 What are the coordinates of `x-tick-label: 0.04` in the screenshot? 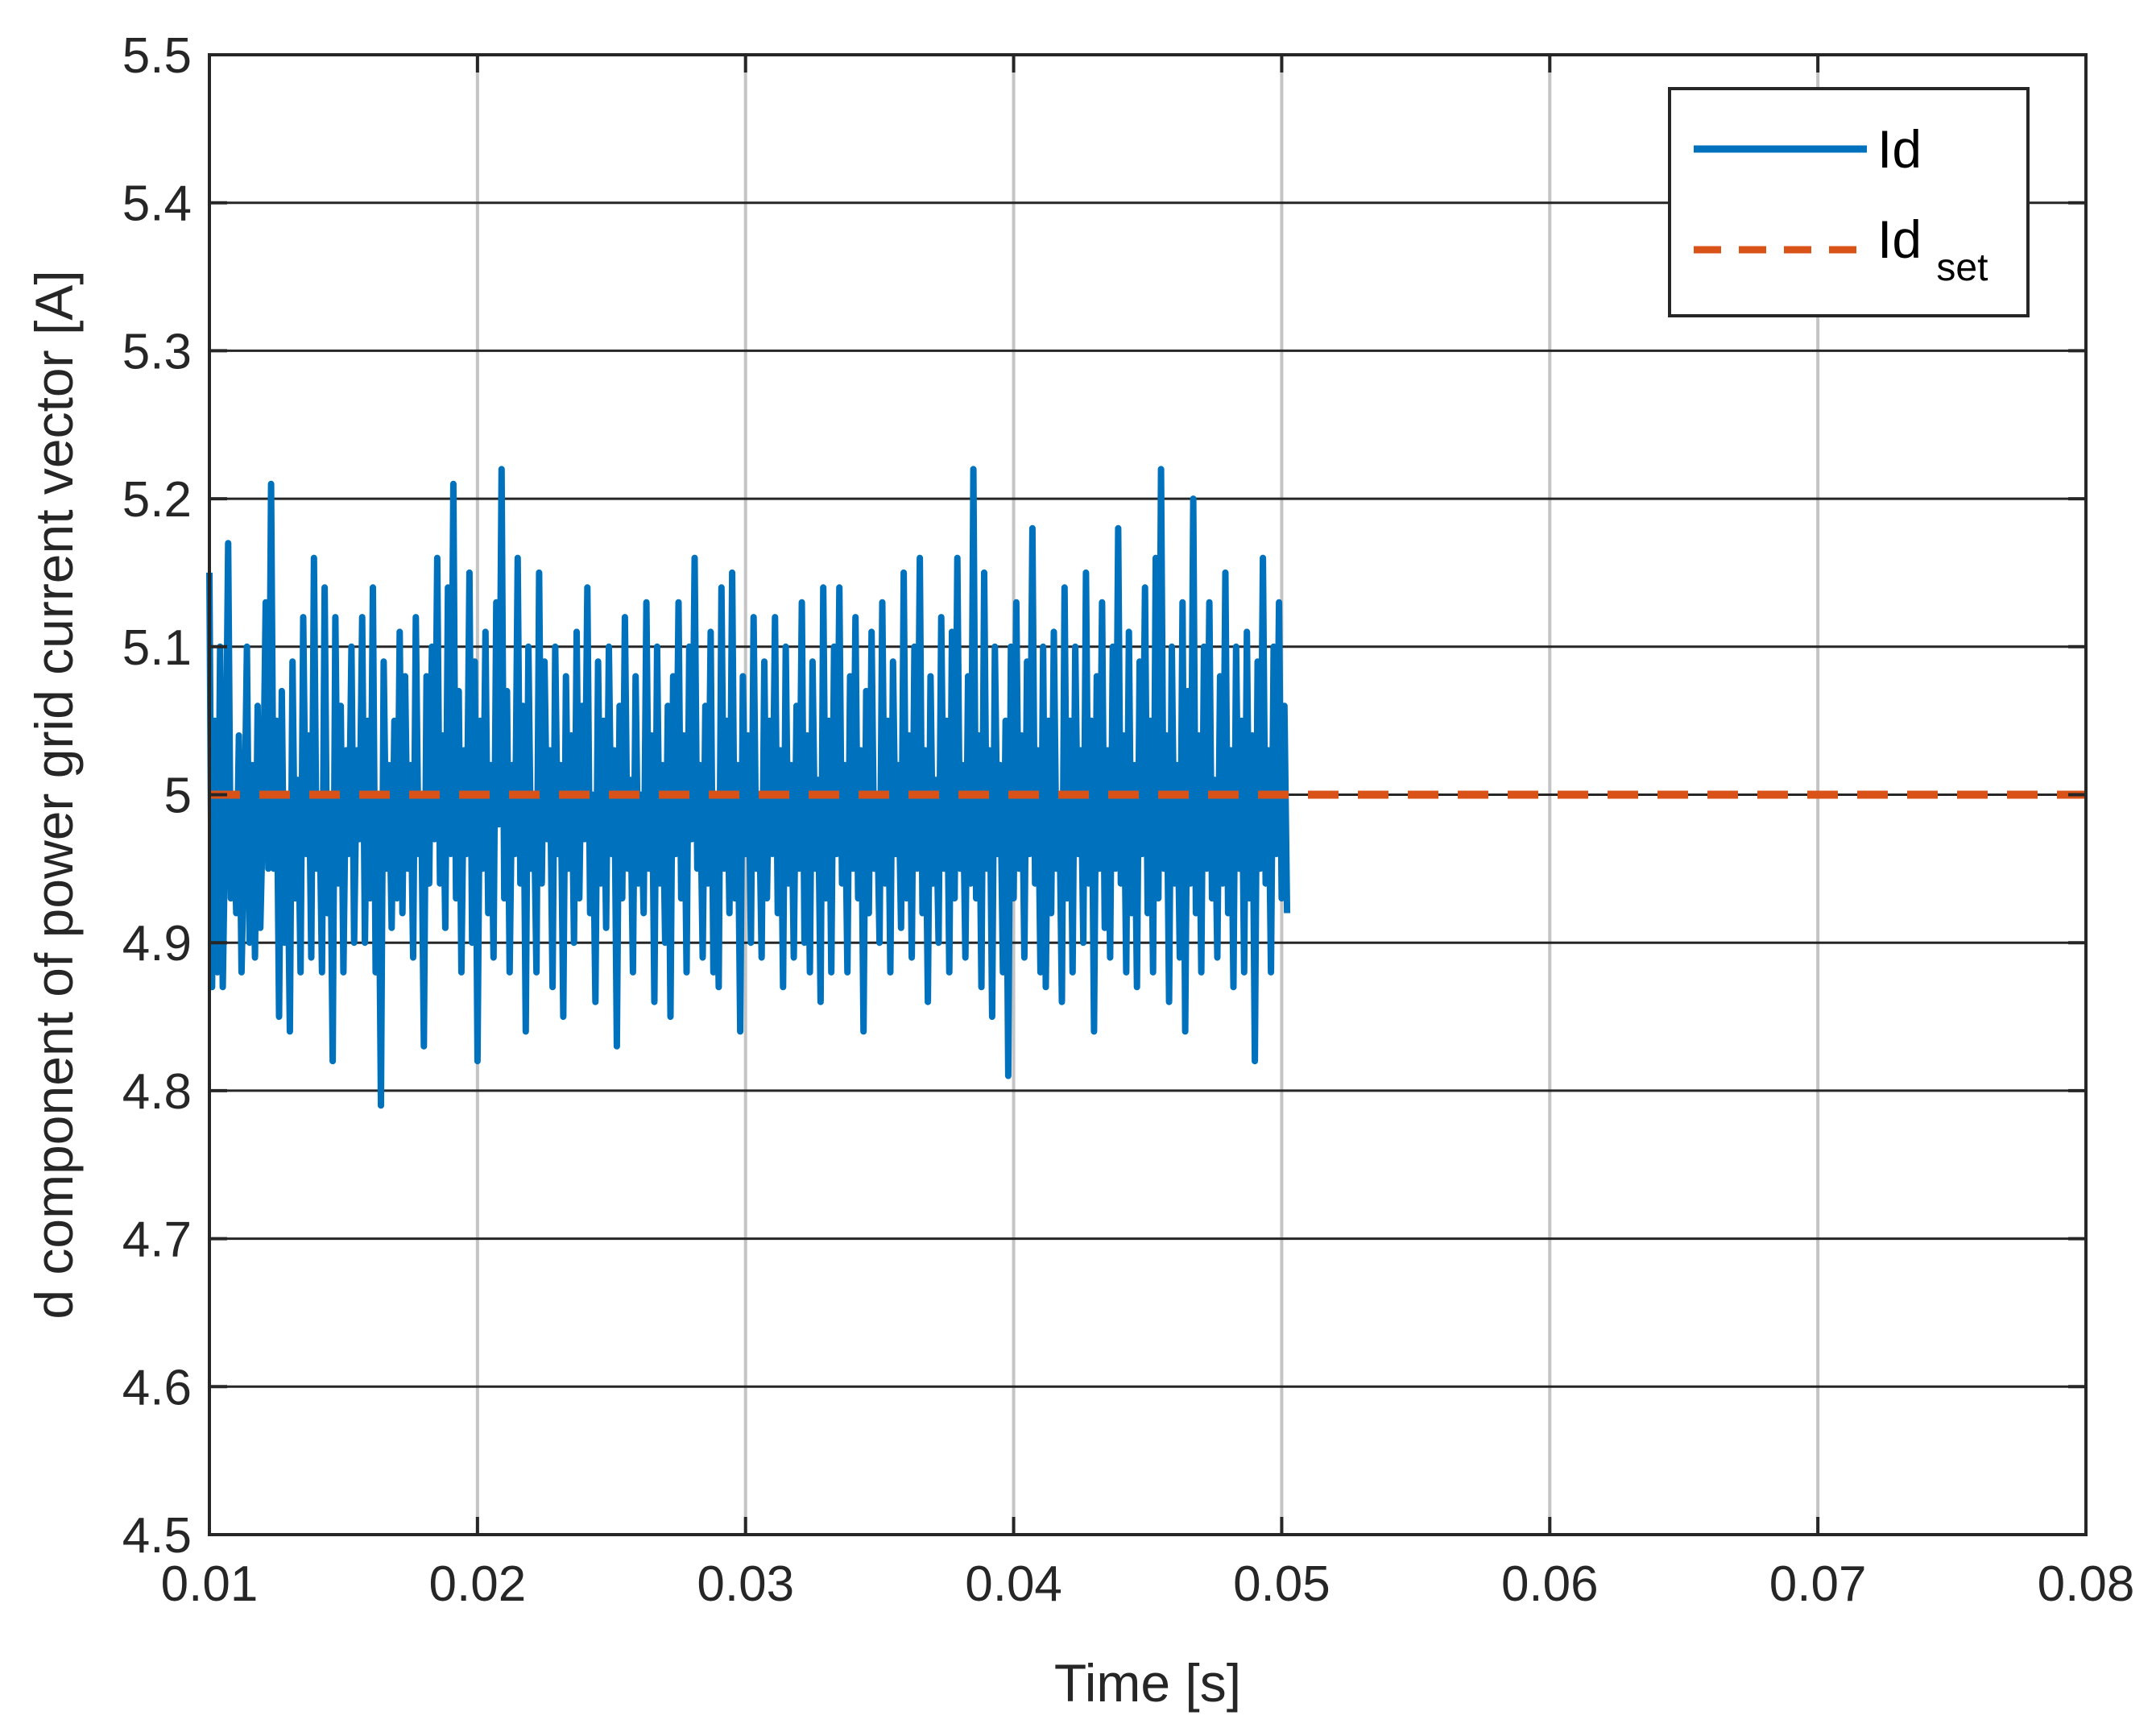 It's located at (1013, 1584).